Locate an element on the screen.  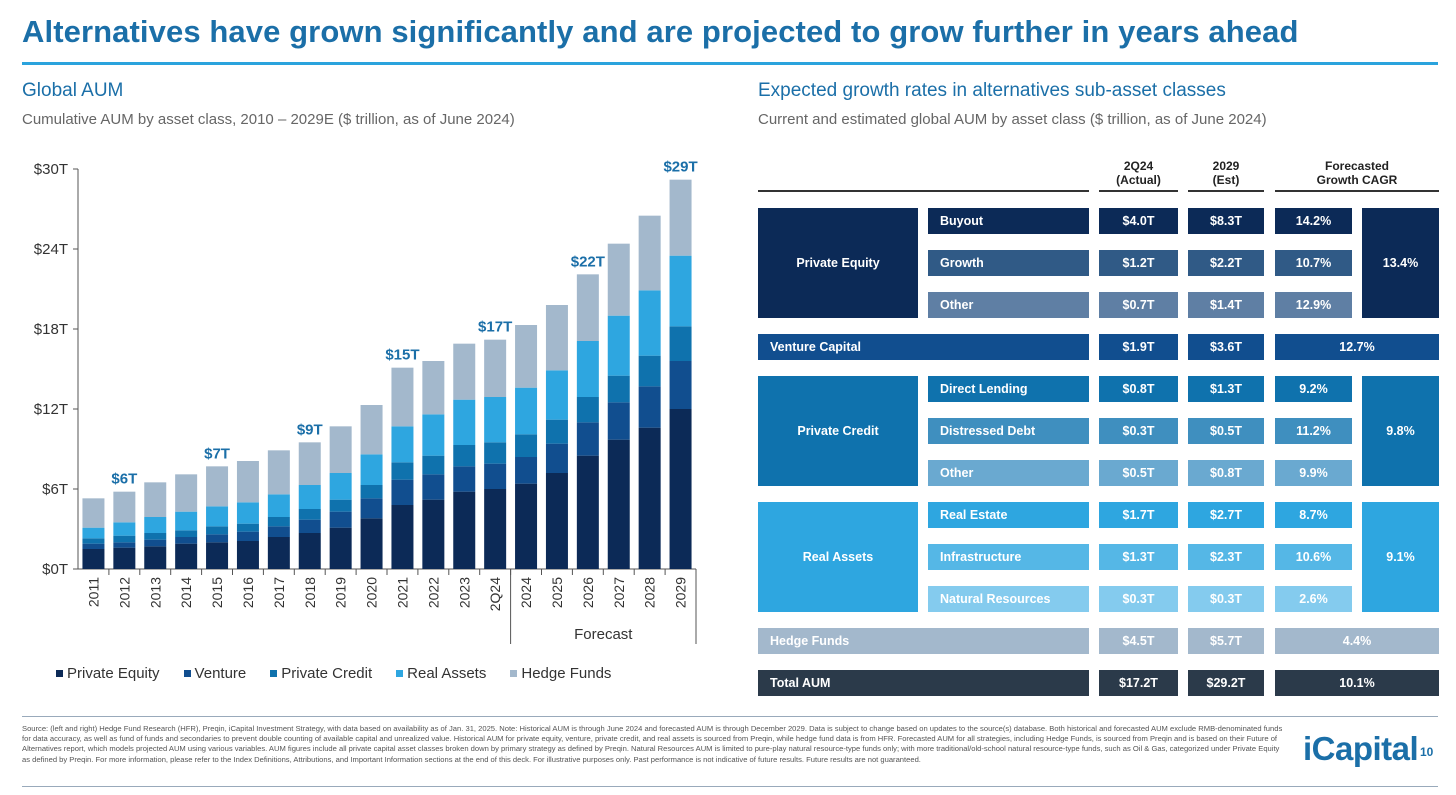
x-tick-label: 2022 is located at coordinates (433, 592).